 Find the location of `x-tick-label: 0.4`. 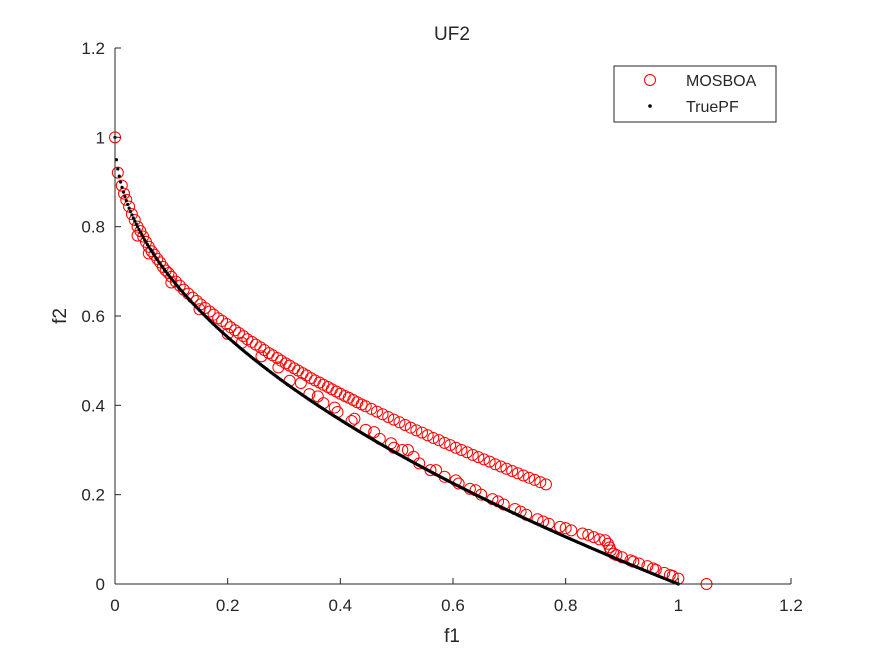

x-tick-label: 0.4 is located at coordinates (341, 605).